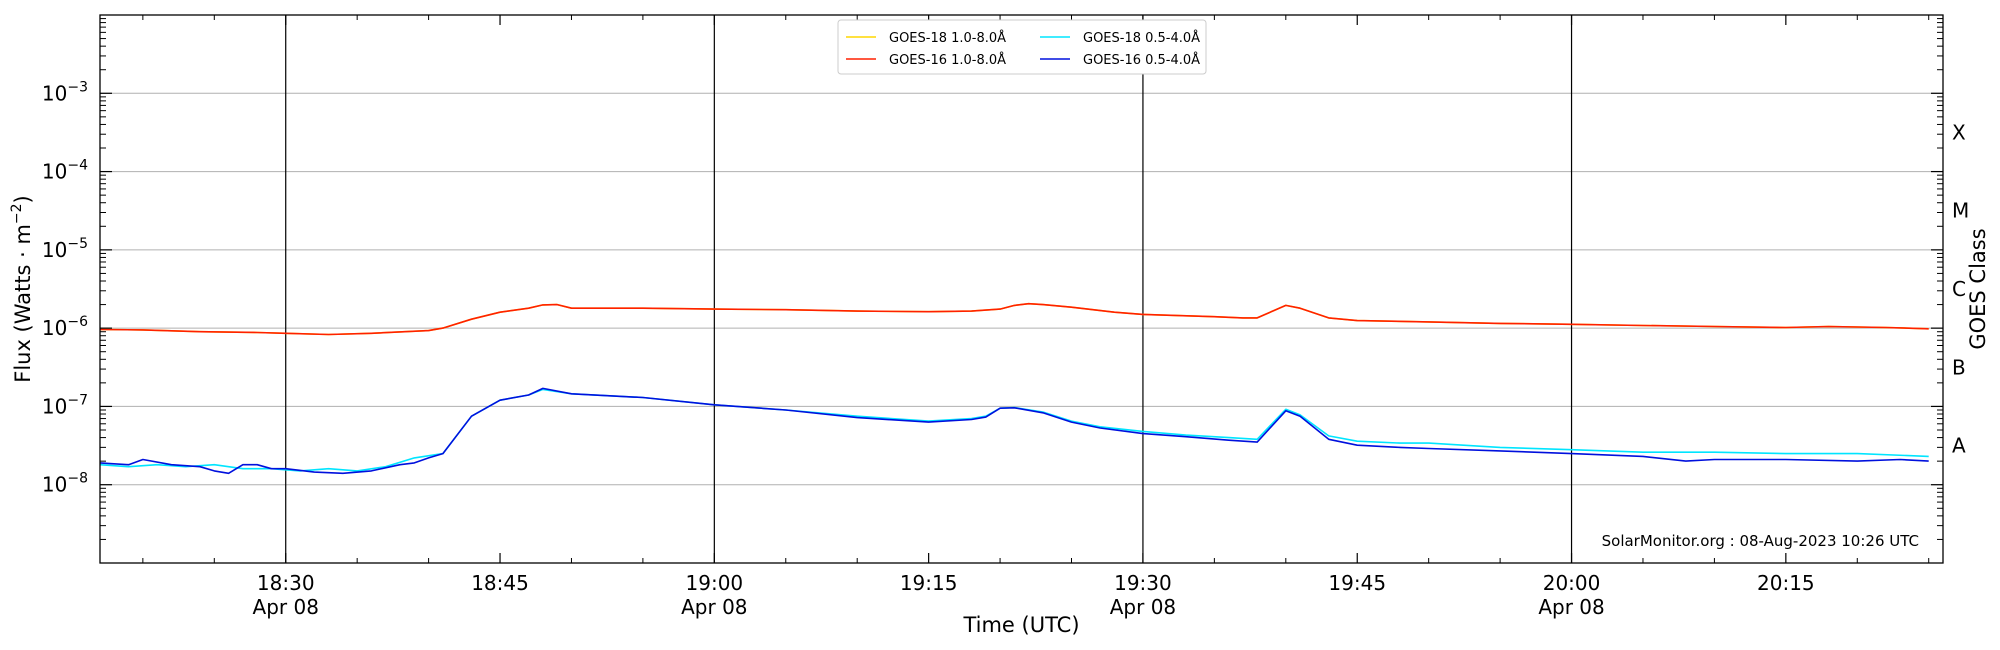 This screenshot has height=650, width=2000. Describe the element at coordinates (65, 327) in the screenshot. I see `y-tick-label: 10⁻⁶` at that location.